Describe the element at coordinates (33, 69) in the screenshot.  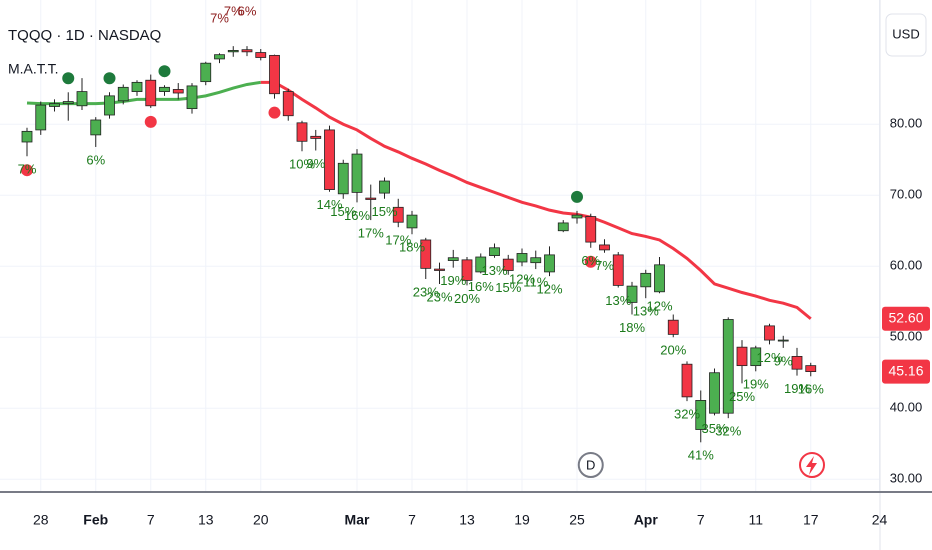
I see `indicator-name: M.A.T.T.` at that location.